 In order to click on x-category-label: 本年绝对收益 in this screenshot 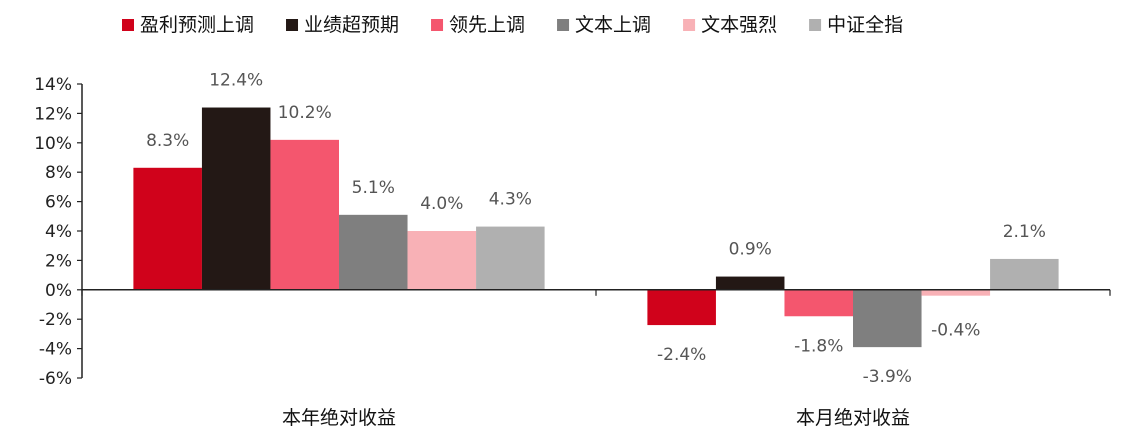, I will do `click(339, 418)`.